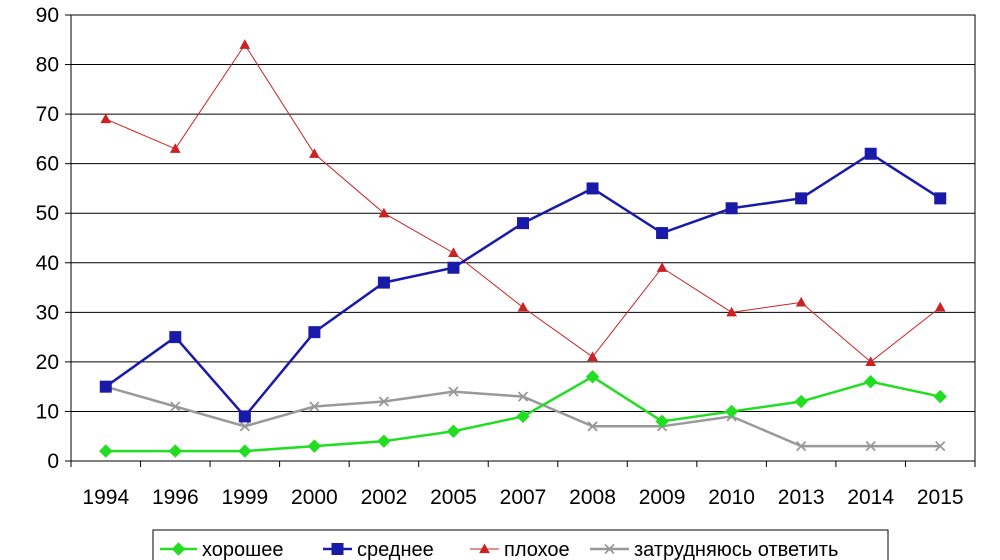 The height and width of the screenshot is (560, 1000). What do you see at coordinates (736, 549) in the screenshot?
I see `legend-label: затрудняюсь ответить` at bounding box center [736, 549].